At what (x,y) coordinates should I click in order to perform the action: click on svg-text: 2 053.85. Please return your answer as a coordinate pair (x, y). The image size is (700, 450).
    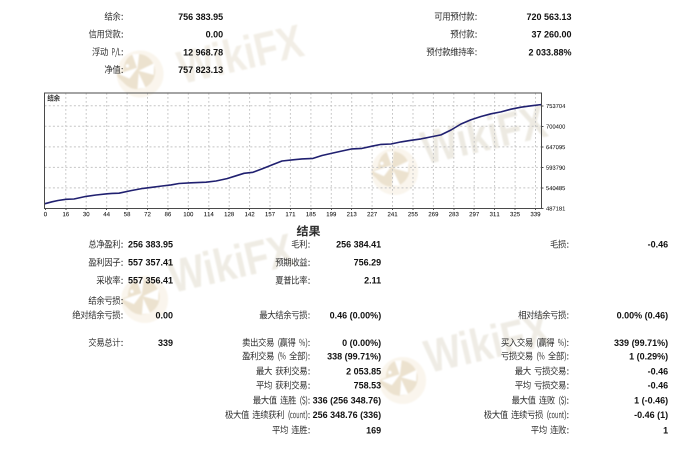
    Looking at the image, I should click on (363, 371).